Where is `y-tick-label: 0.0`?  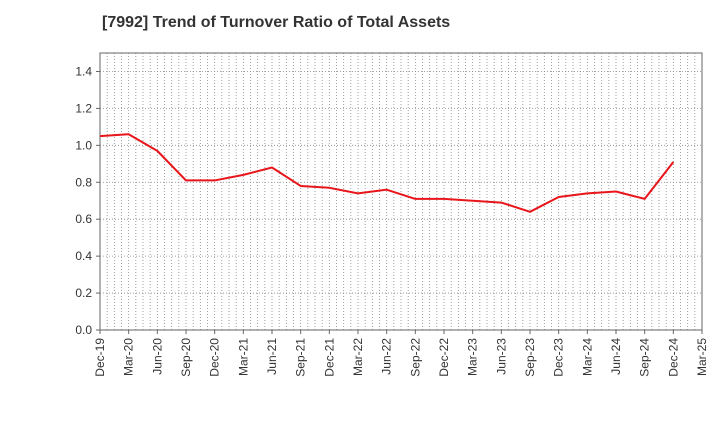
y-tick-label: 0.0 is located at coordinates (83, 330).